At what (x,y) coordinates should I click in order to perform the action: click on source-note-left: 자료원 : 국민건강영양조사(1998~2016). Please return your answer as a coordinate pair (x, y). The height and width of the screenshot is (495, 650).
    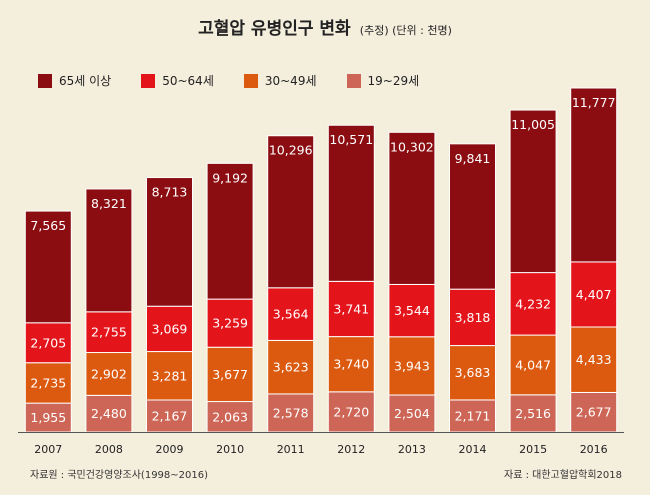
    Looking at the image, I should click on (119, 475).